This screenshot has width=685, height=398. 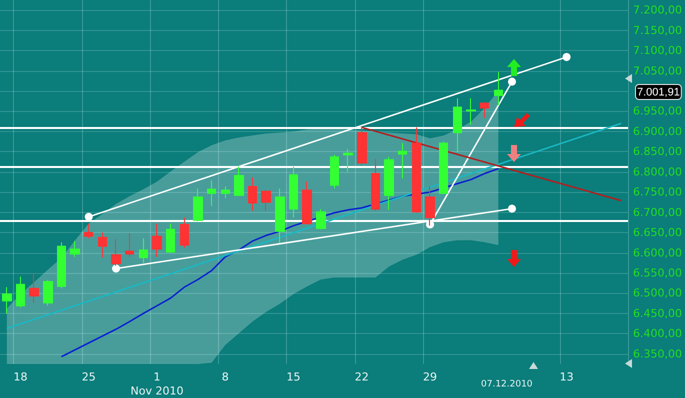 I want to click on y-tick-label: 7.100,00, so click(x=657, y=51).